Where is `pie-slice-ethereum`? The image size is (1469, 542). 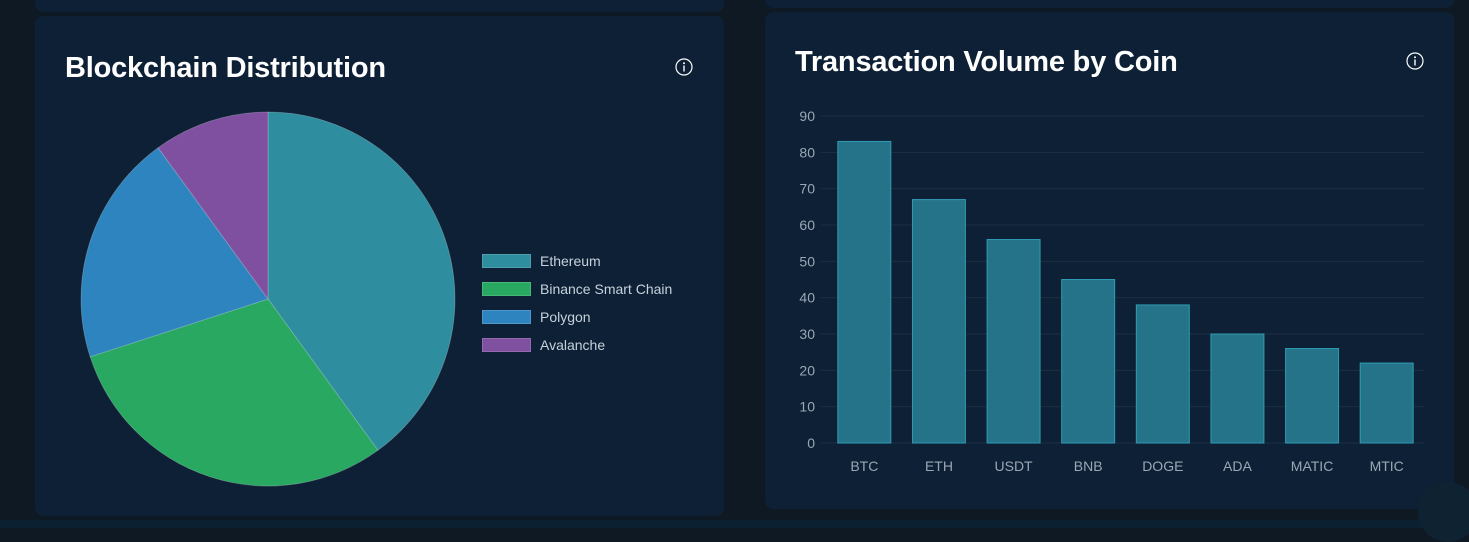 pie-slice-ethereum is located at coordinates (361, 281).